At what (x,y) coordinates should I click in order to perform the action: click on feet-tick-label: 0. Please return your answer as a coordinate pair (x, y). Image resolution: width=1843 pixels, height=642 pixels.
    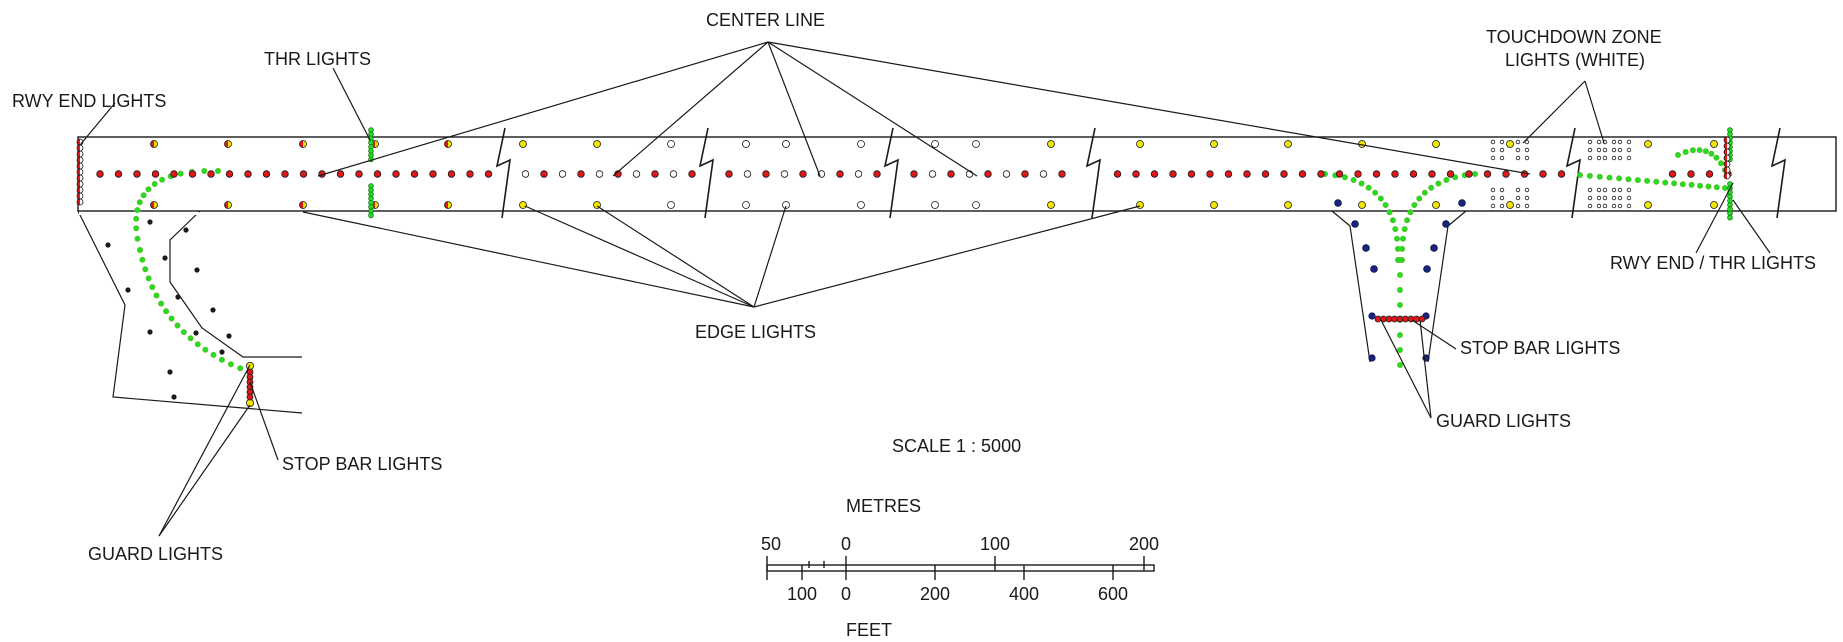
    Looking at the image, I should click on (846, 594).